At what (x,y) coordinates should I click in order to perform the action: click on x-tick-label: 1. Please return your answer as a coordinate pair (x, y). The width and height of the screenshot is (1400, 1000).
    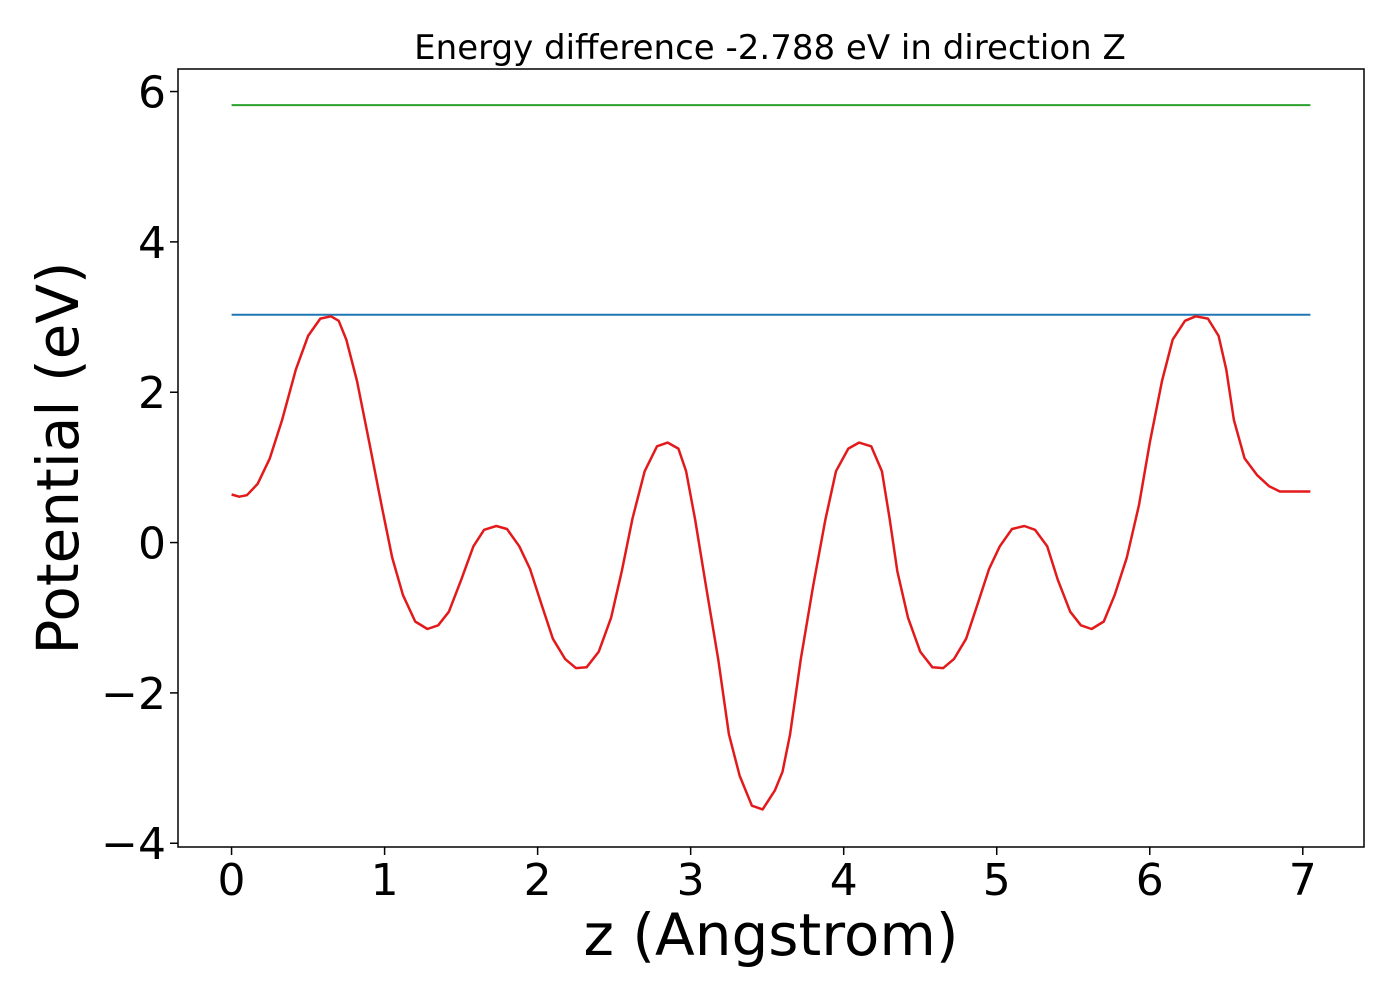
    Looking at the image, I should click on (385, 880).